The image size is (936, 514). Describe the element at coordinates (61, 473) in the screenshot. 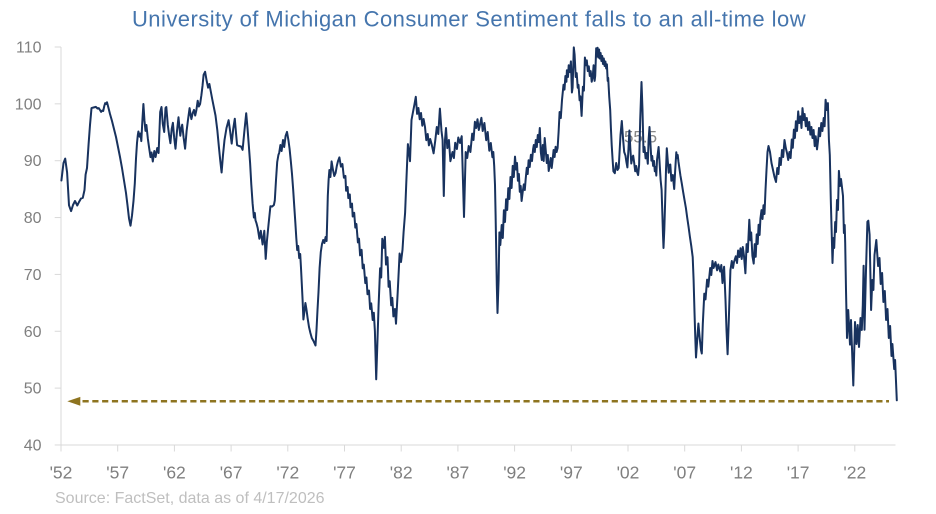

I see `svg-text: '52` at that location.